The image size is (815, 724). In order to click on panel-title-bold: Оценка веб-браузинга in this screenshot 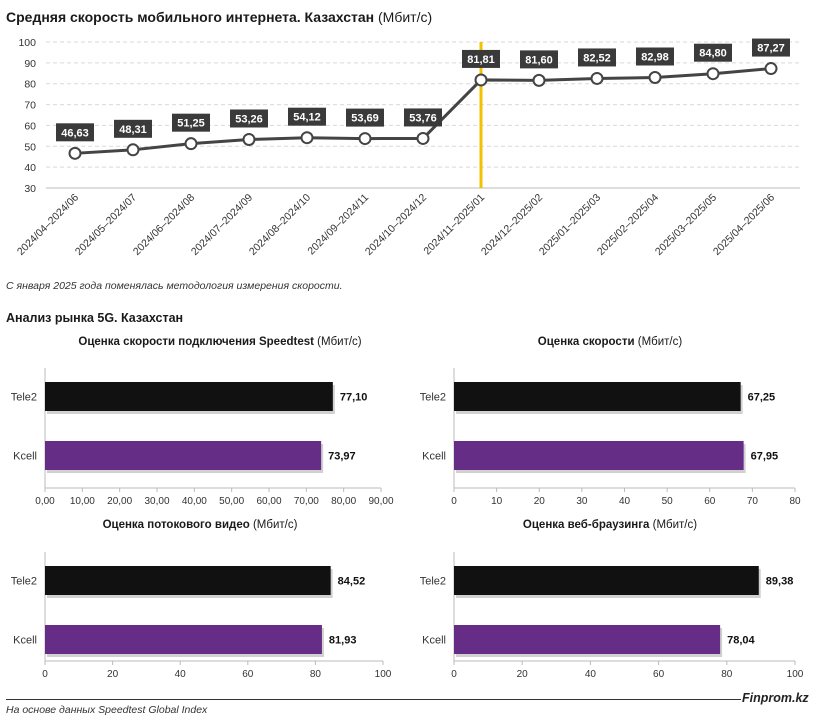, I will do `click(586, 525)`.